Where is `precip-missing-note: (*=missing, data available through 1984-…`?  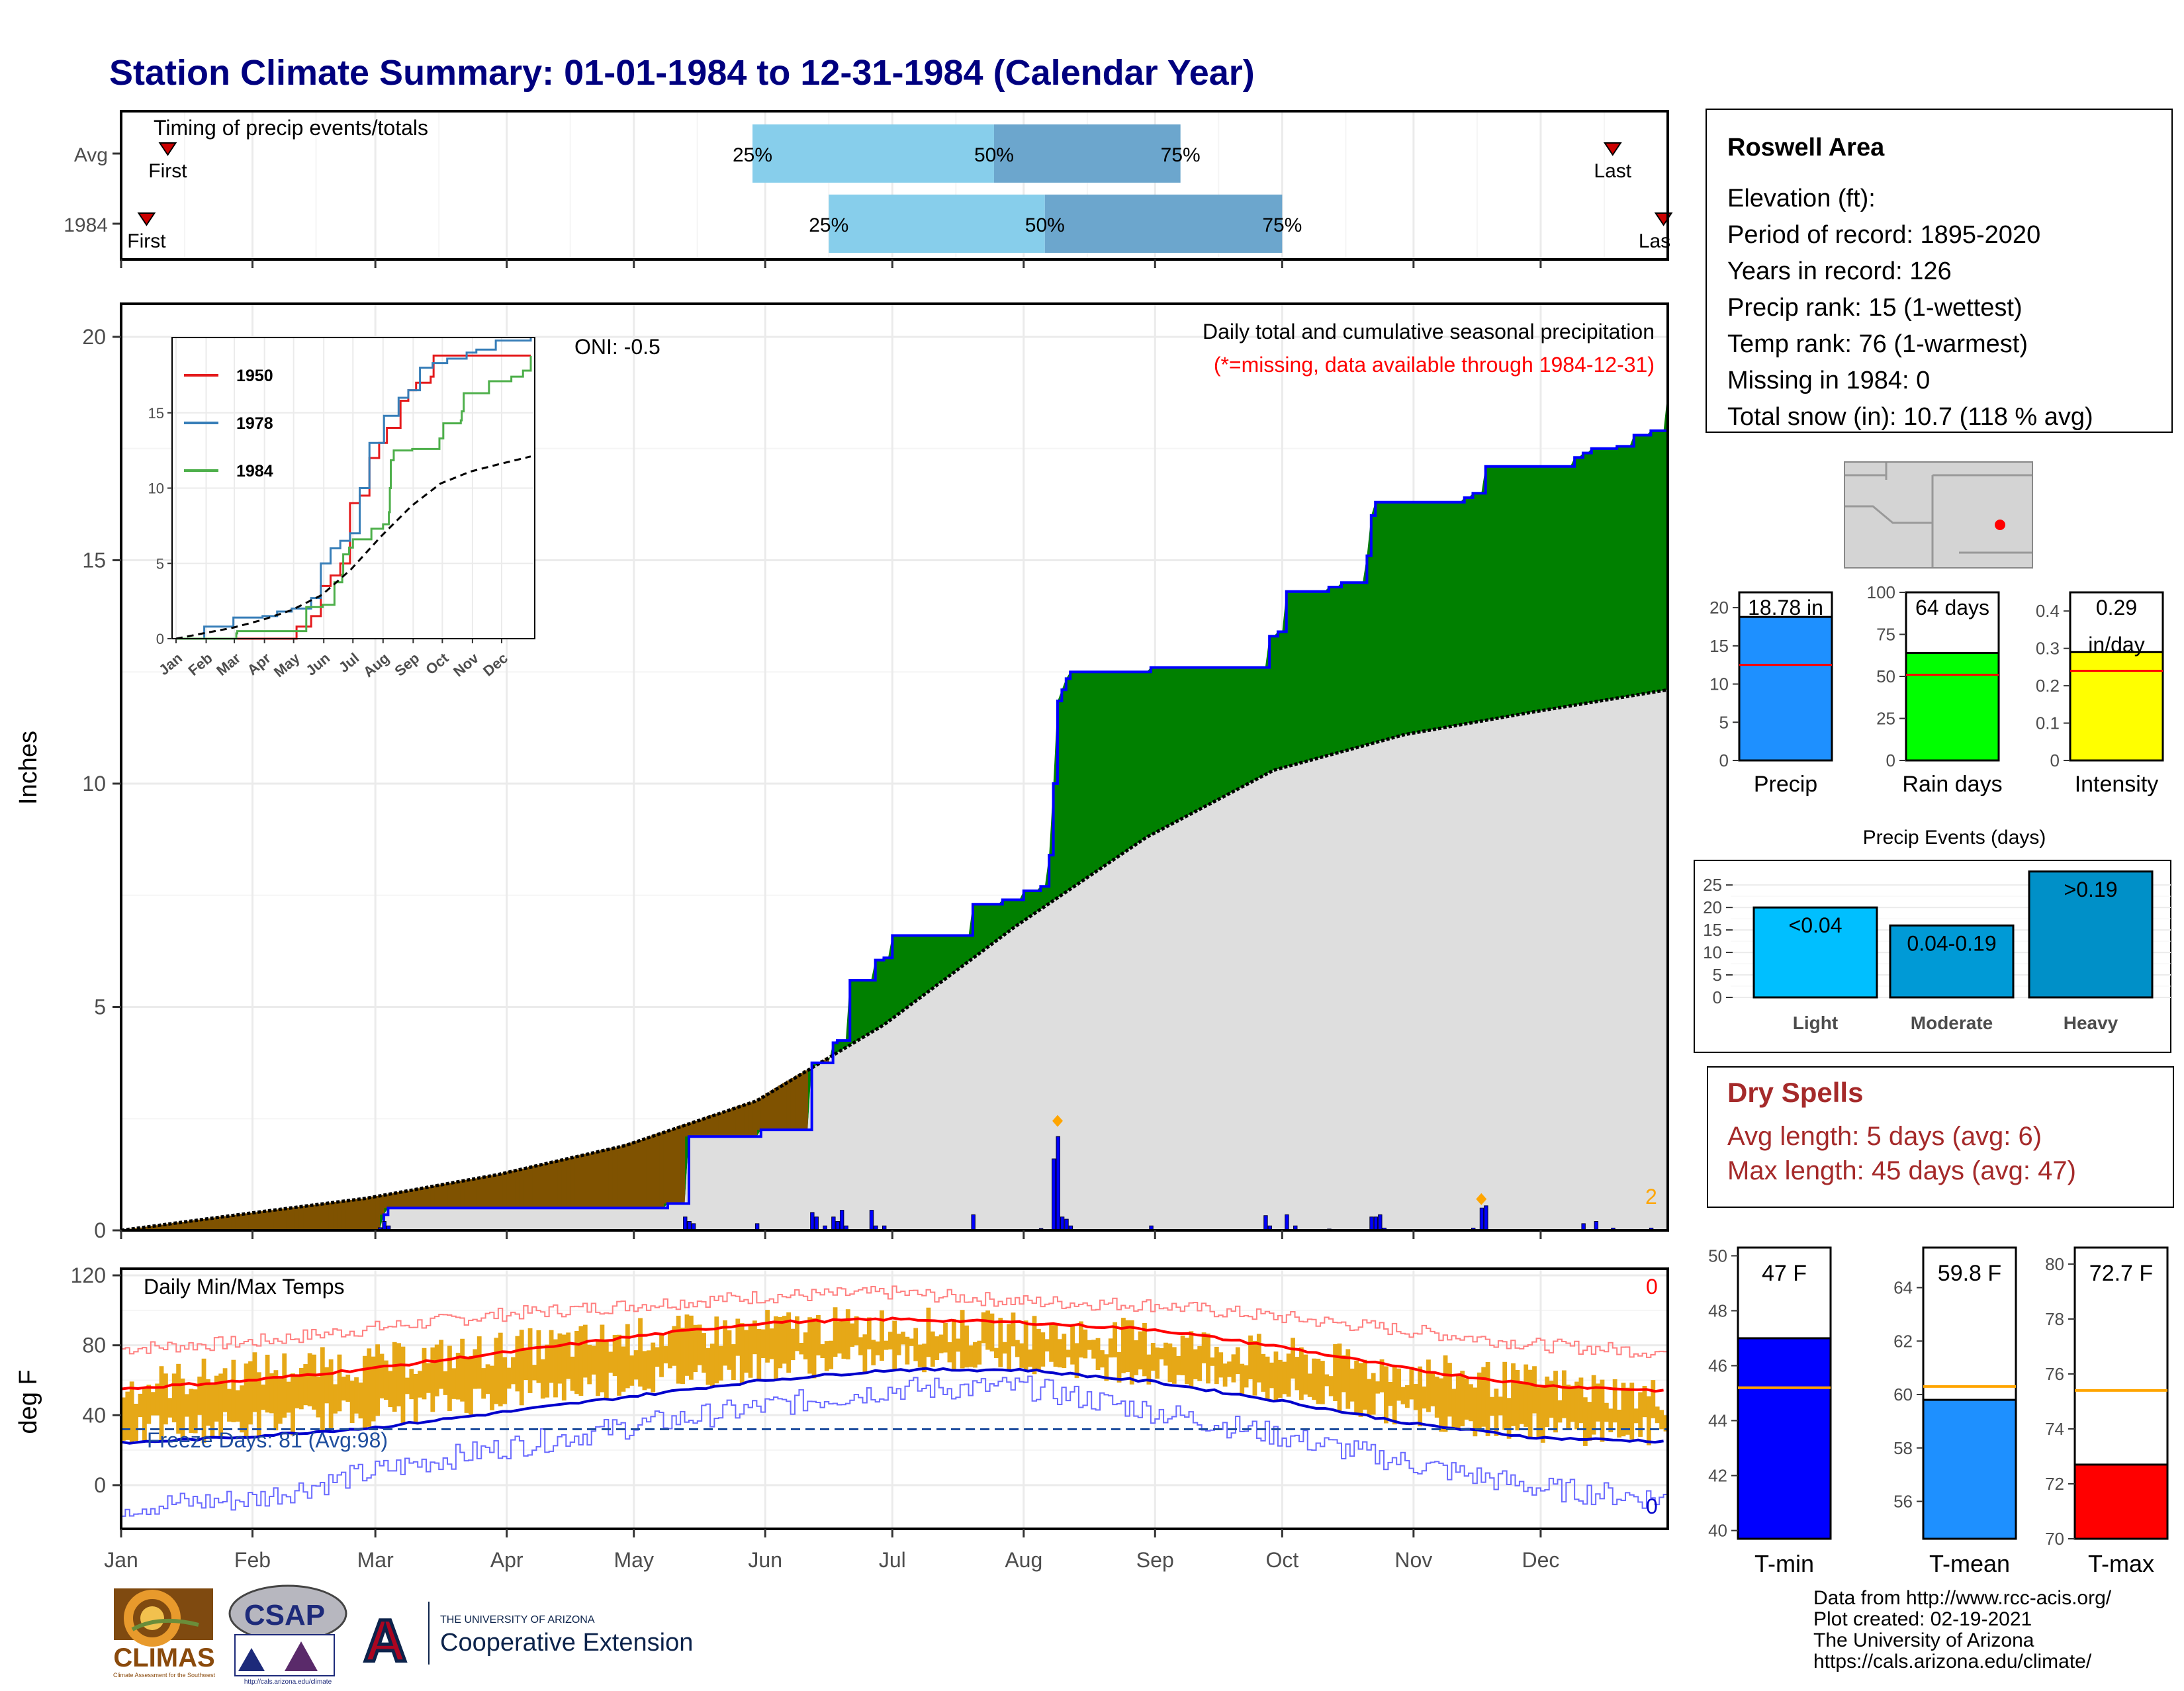 precip-missing-note: (*=missing, data available through 1984-… is located at coordinates (1434, 365).